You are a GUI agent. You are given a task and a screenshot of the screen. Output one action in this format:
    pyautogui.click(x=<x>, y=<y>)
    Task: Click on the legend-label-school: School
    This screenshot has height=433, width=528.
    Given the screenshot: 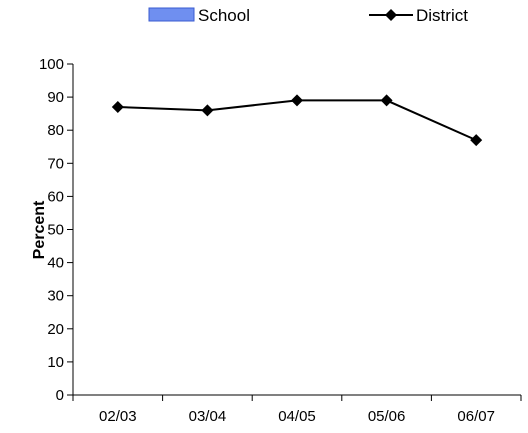 What is the action you would take?
    pyautogui.click(x=224, y=15)
    